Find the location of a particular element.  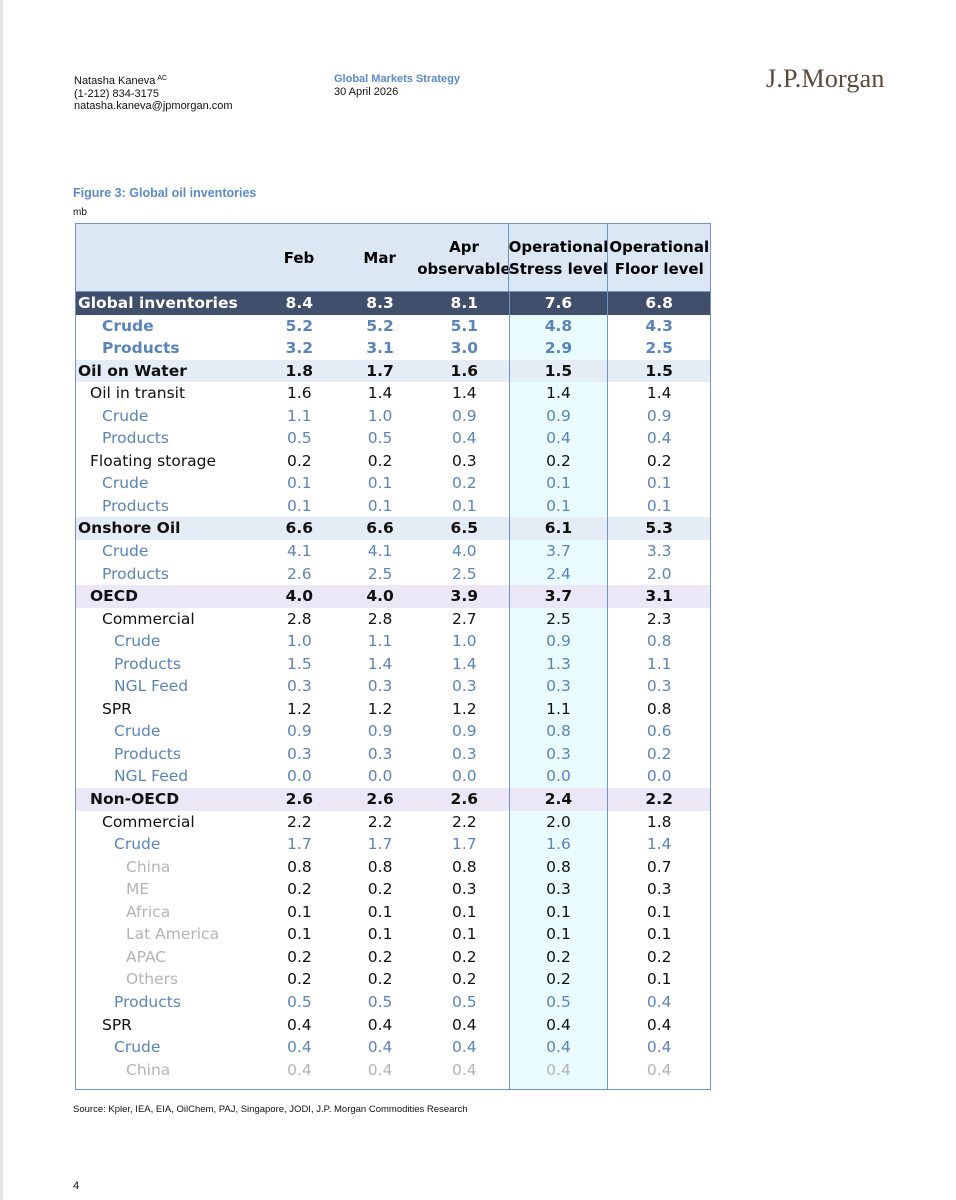

column-header-line1: Feb is located at coordinates (299, 257).